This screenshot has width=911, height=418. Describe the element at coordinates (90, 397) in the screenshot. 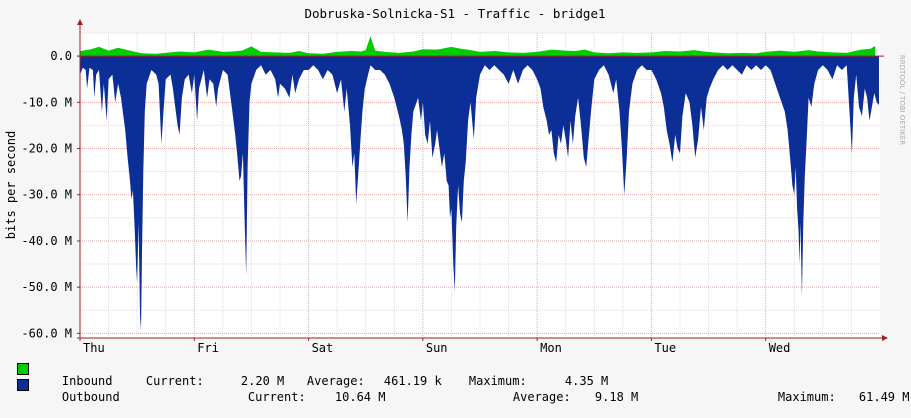

I see `outbound-name: Outbound` at that location.